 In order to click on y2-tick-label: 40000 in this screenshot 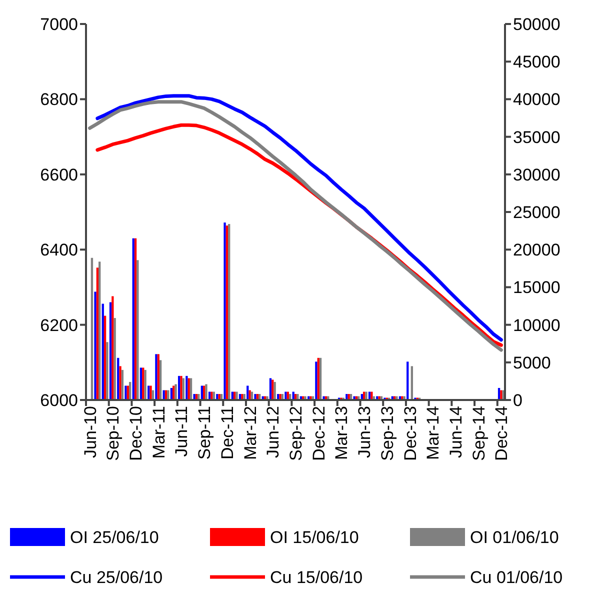, I will do `click(536, 100)`.